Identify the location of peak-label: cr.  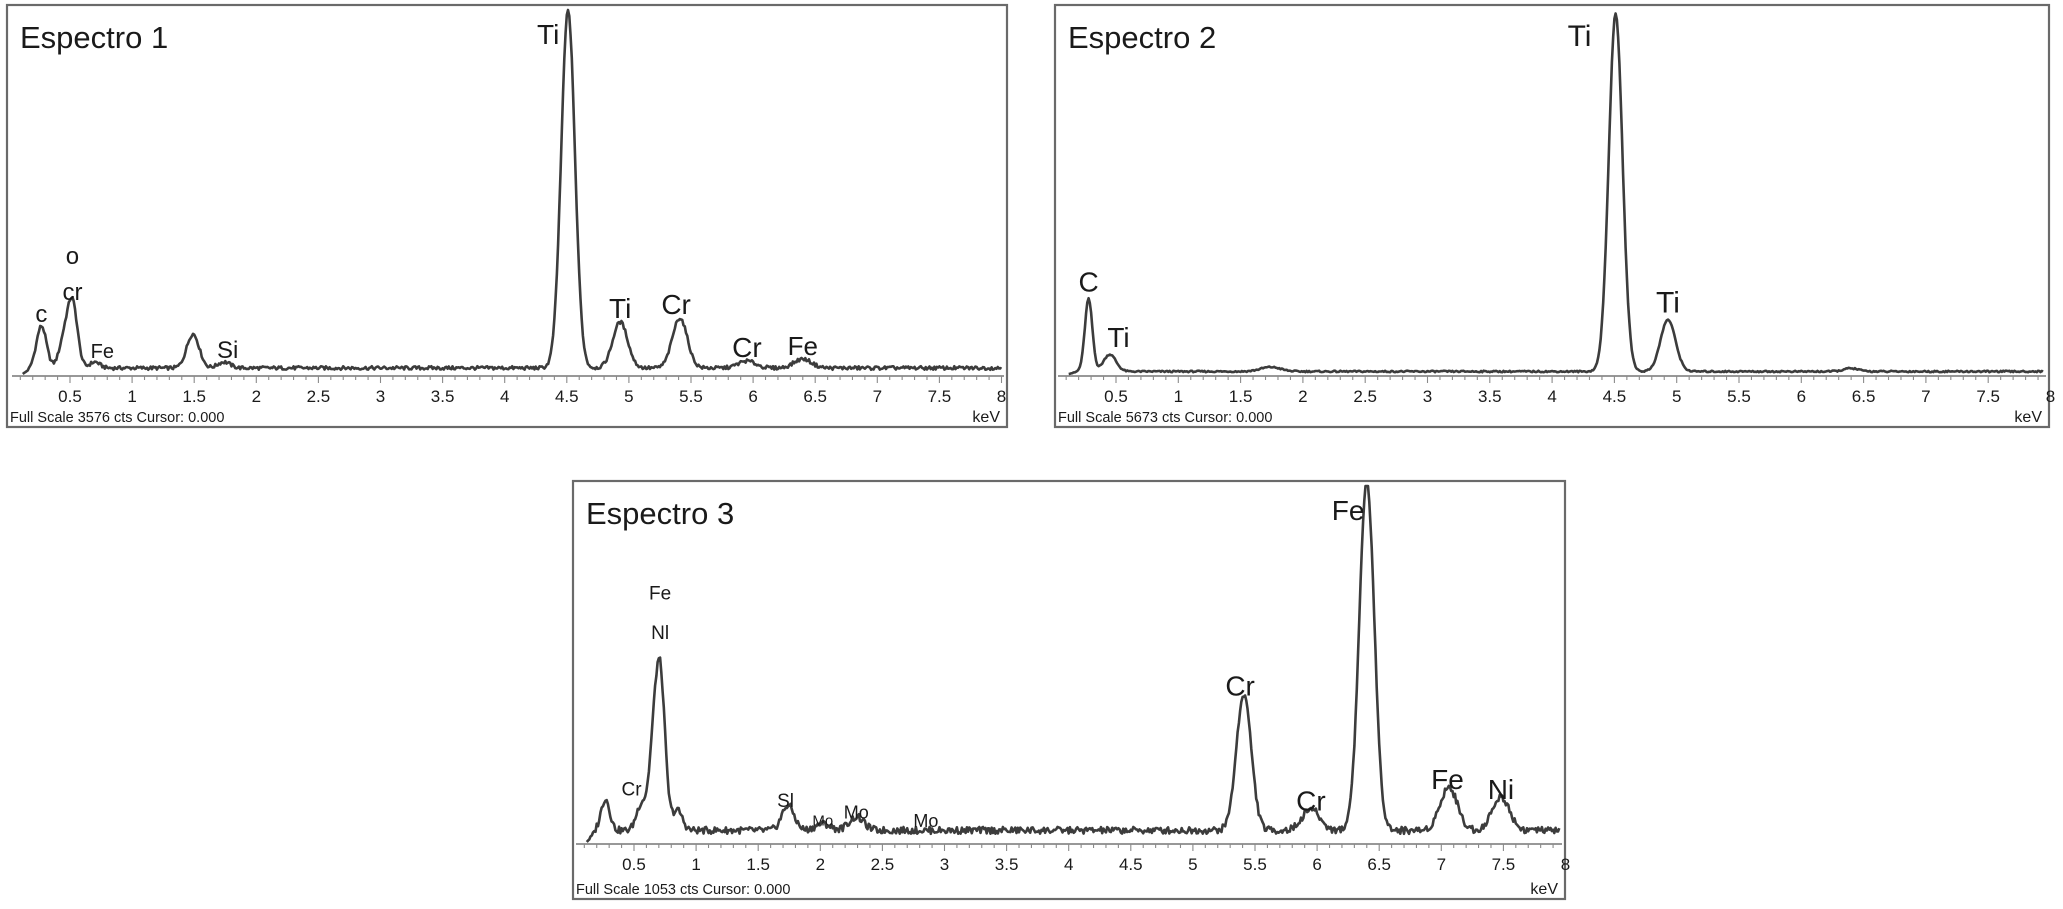
(72, 292).